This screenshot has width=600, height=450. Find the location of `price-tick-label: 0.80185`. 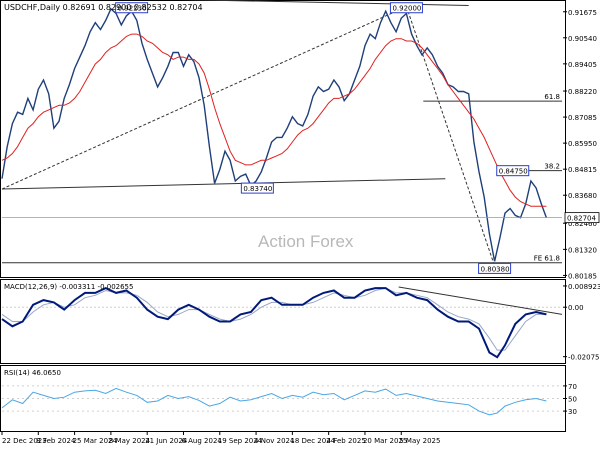

price-tick-label: 0.80185 is located at coordinates (582, 276).